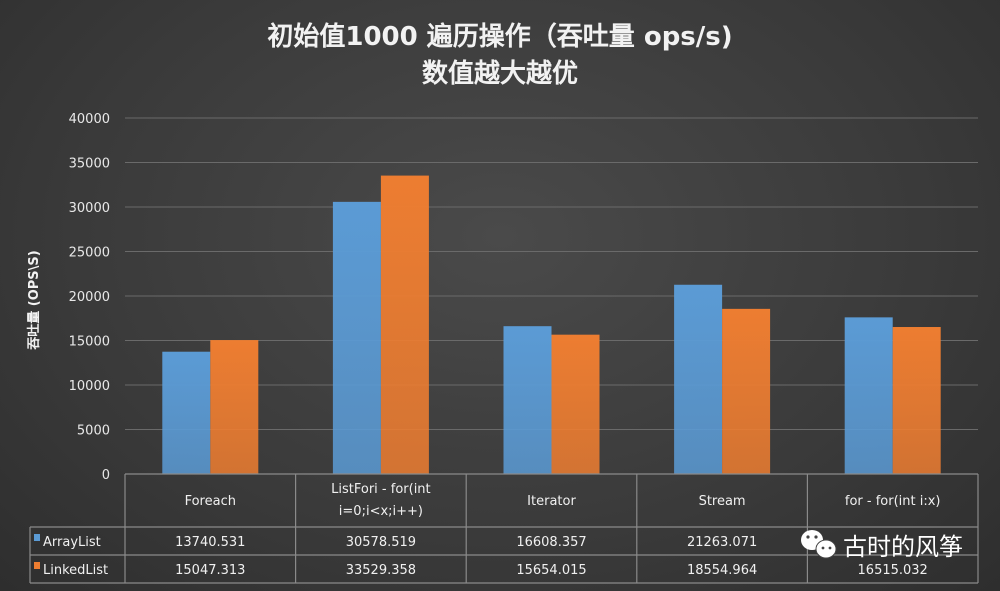 Image resolution: width=1000 pixels, height=591 pixels. I want to click on y-tick-labels: 0 5000 10000 15000 20000 25000 30000 35000 40000, so click(89, 297).